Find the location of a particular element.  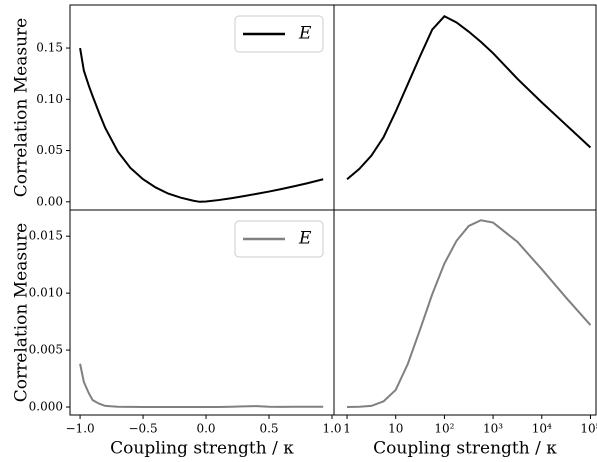

x-tick-label: 0.5 is located at coordinates (268, 429).